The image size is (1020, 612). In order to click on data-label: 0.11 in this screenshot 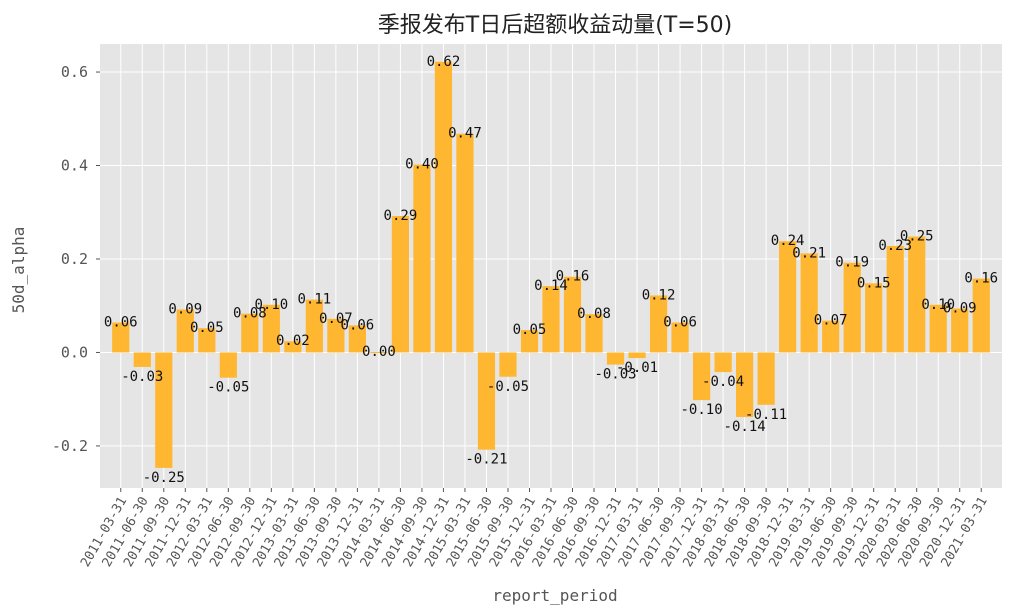, I will do `click(315, 300)`.